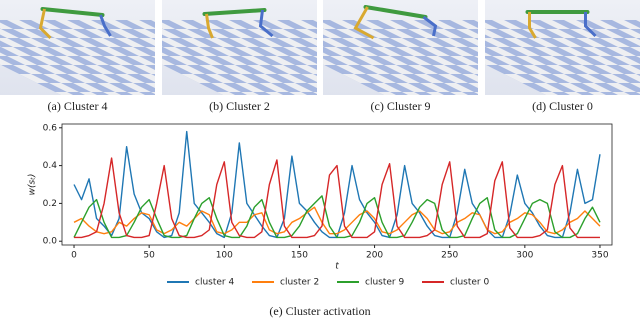 The height and width of the screenshot is (320, 640). Describe the element at coordinates (50, 242) in the screenshot. I see `y-tick-label: 0.0` at that location.